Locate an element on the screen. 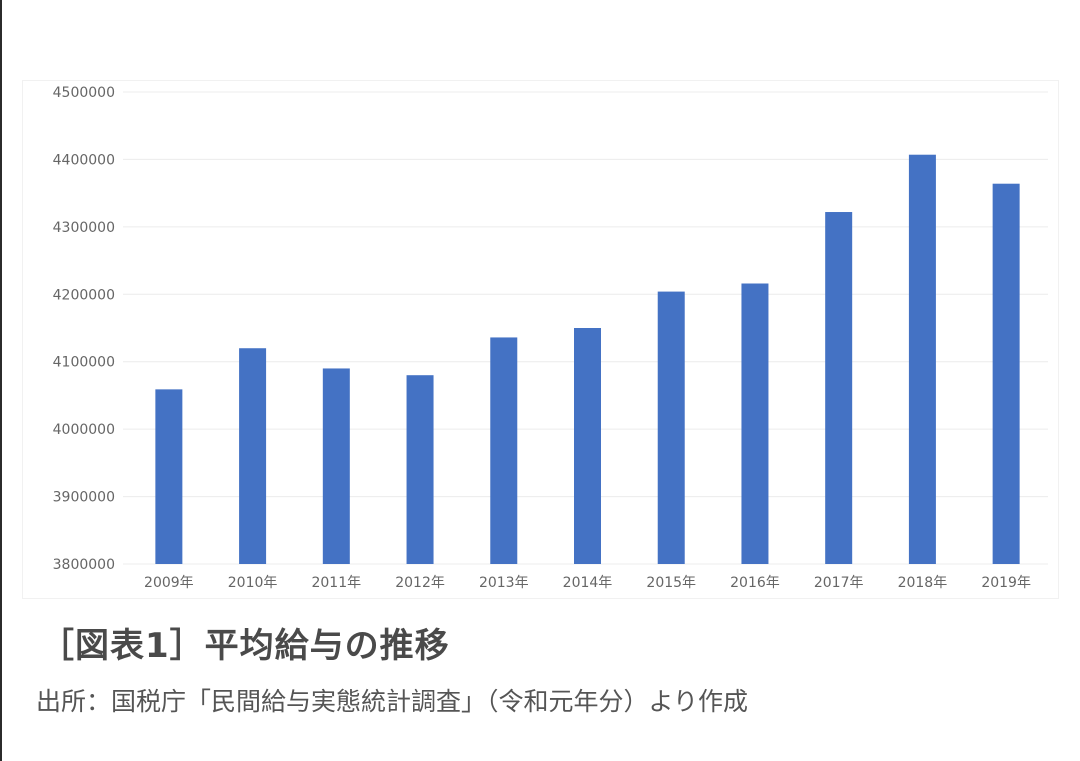 Image resolution: width=1080 pixels, height=761 pixels. y-tick-label: 4000000 is located at coordinates (84, 430).